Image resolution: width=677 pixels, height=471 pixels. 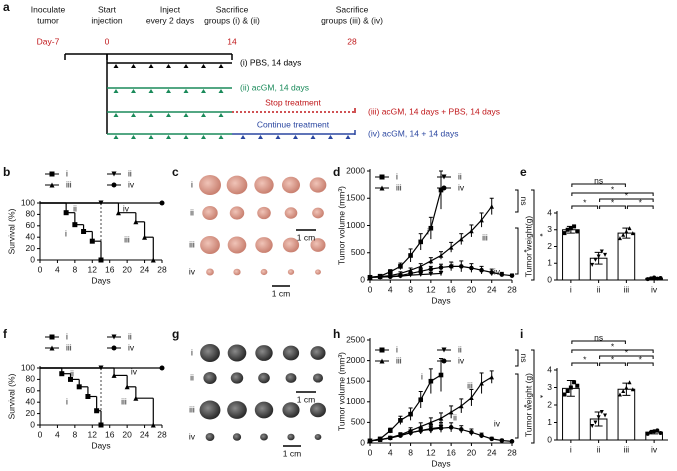 What do you see at coordinates (598, 180) in the screenshot?
I see `significance-label: ns` at bounding box center [598, 180].